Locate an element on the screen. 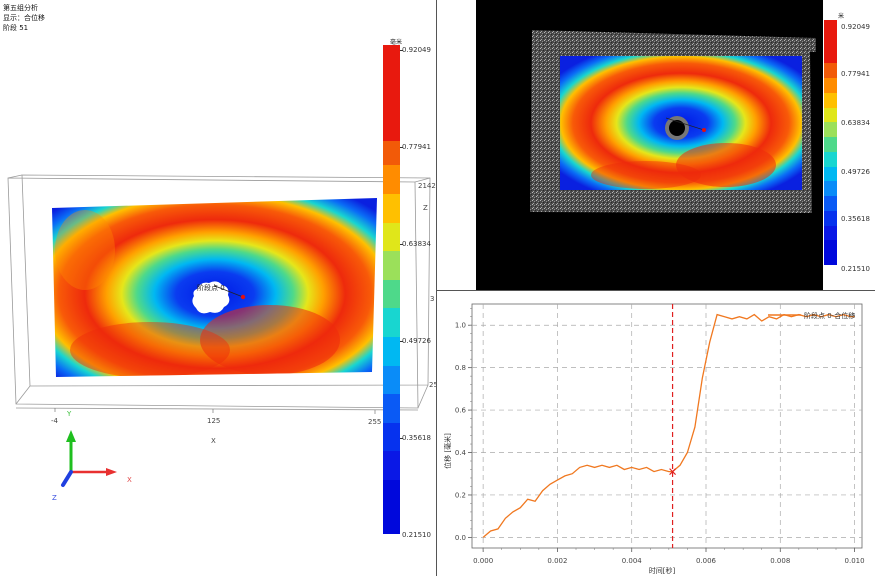 This screenshot has height=576, width=875. current-stage-point-icon is located at coordinates (672, 472).